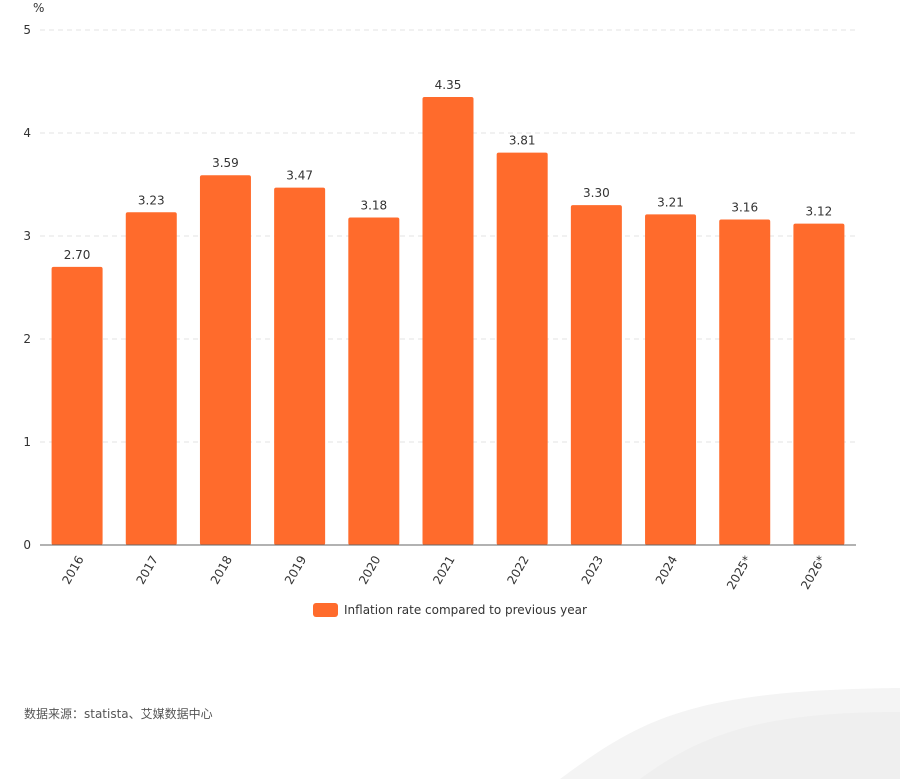 This screenshot has height=779, width=900. Describe the element at coordinates (221, 569) in the screenshot. I see `x-tick-label: 2018` at that location.